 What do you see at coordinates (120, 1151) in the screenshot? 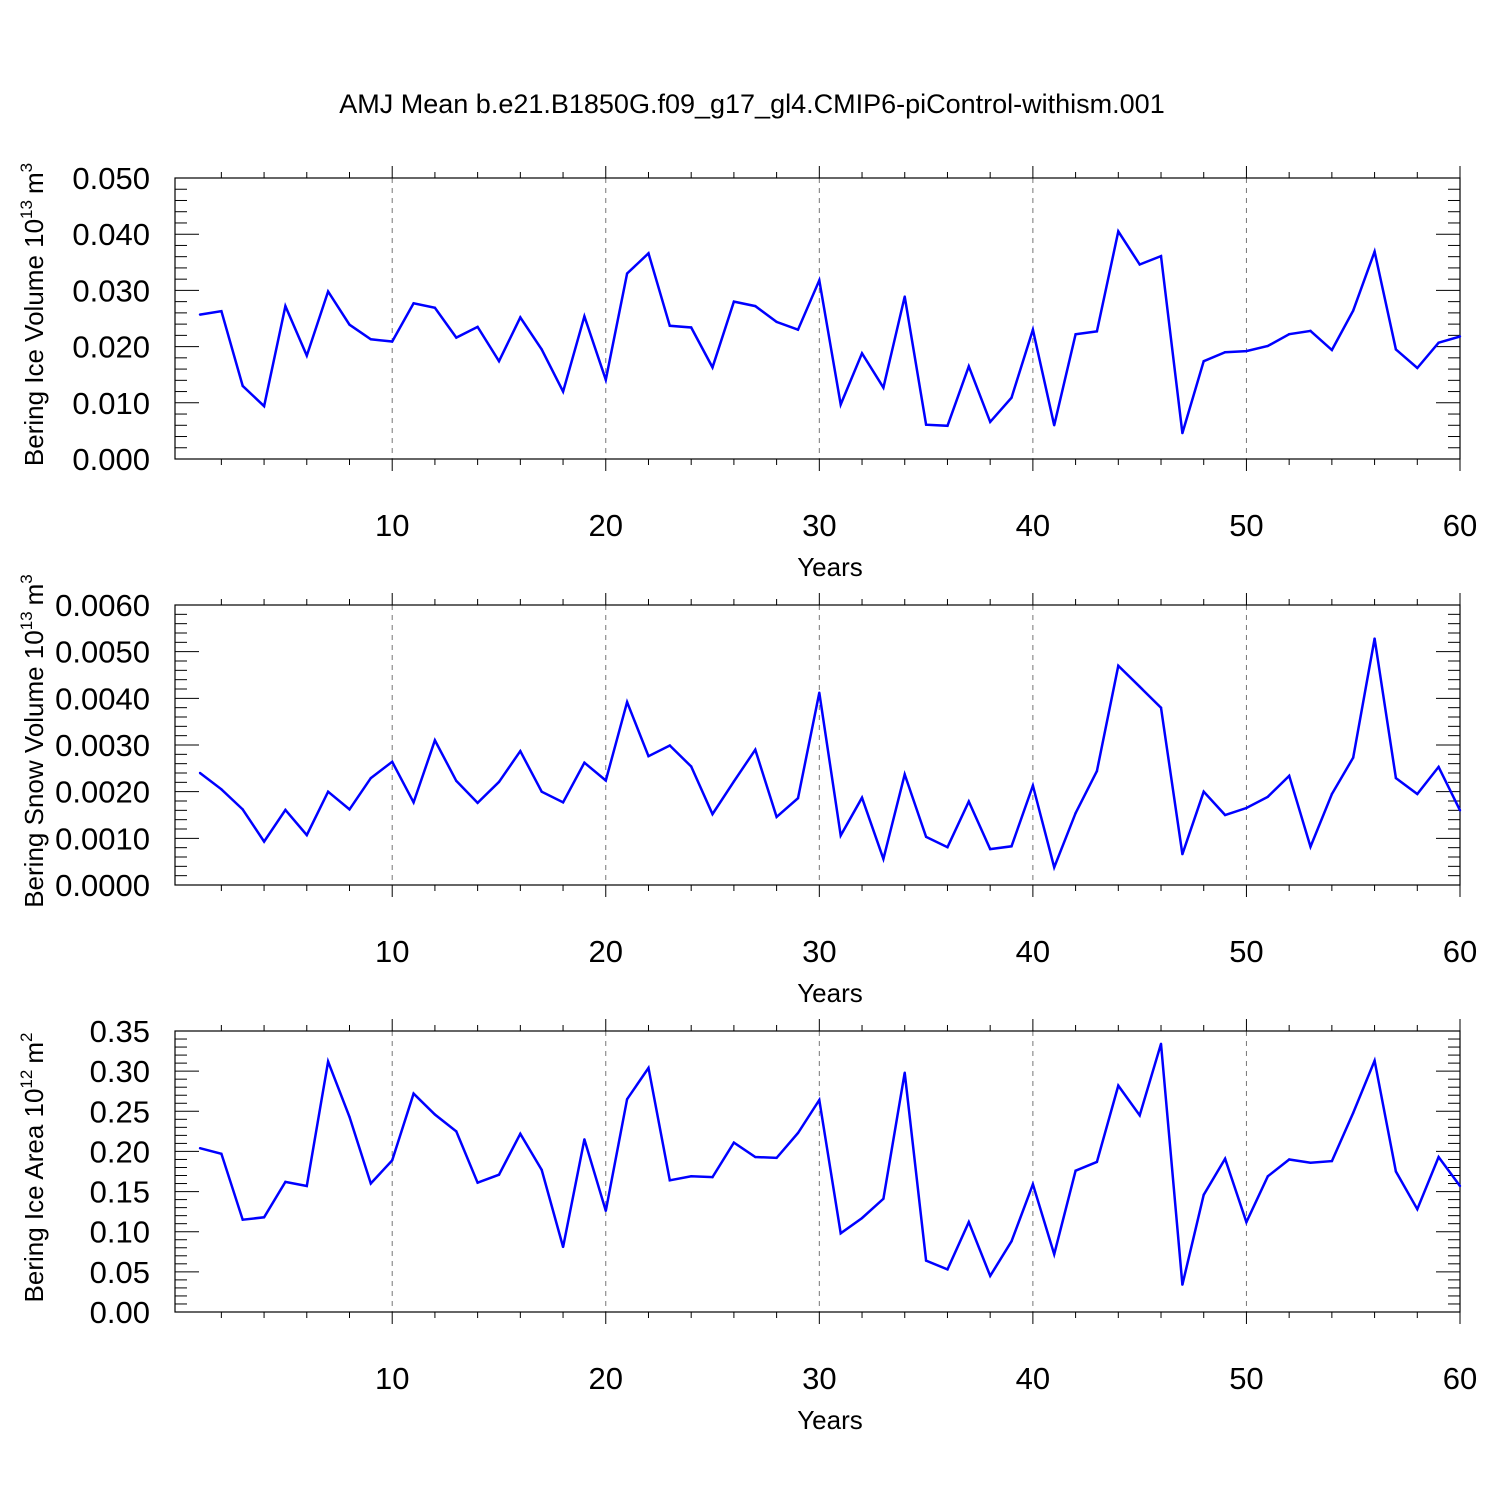
I see `y-tick-label: 0.20` at bounding box center [120, 1151].